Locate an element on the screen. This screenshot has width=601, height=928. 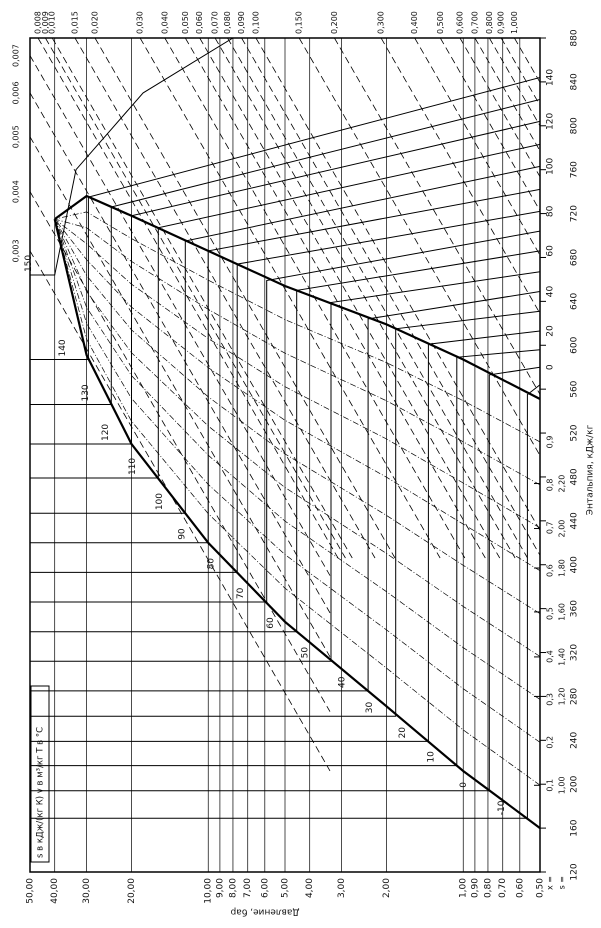
x-tick-label: 720 is located at coordinates (575, 213).